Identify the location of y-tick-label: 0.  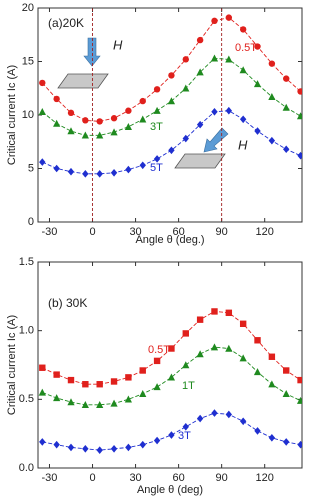
(31, 222).